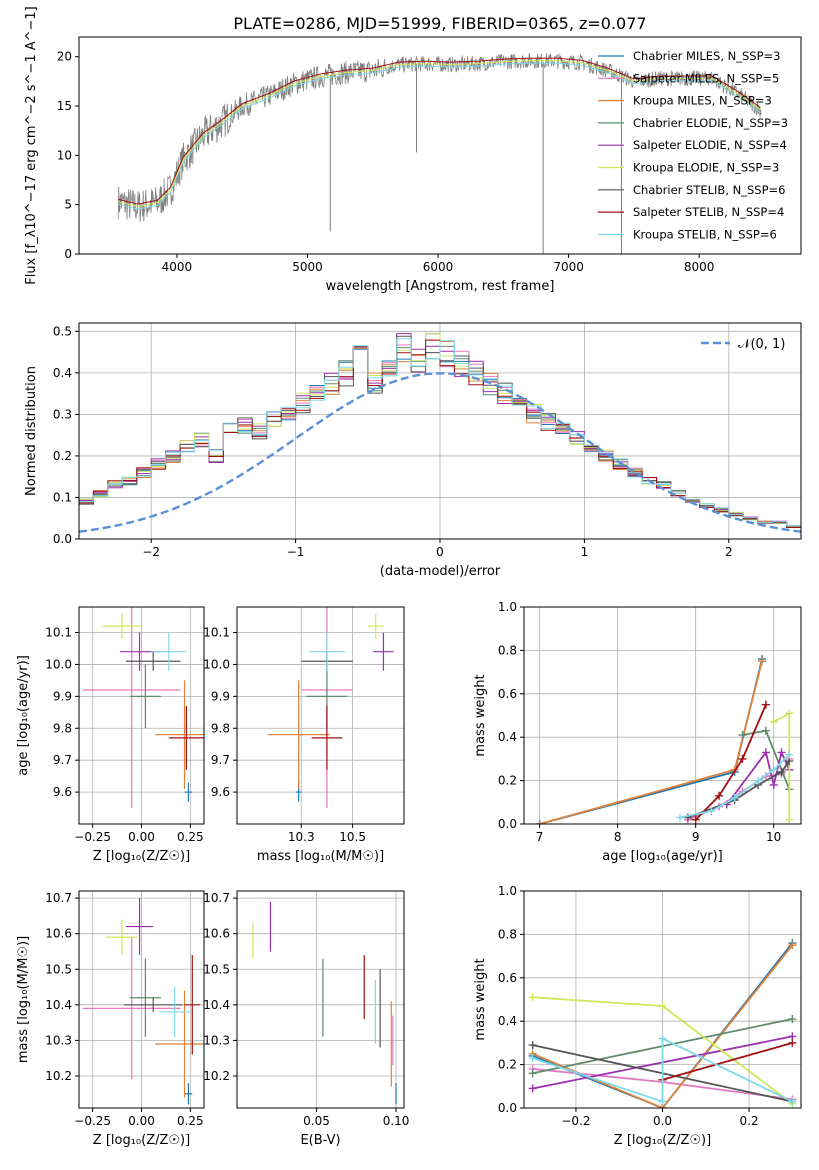 The height and width of the screenshot is (1170, 819). What do you see at coordinates (316, 1121) in the screenshot?
I see `x-tick-label: 0.05` at bounding box center [316, 1121].